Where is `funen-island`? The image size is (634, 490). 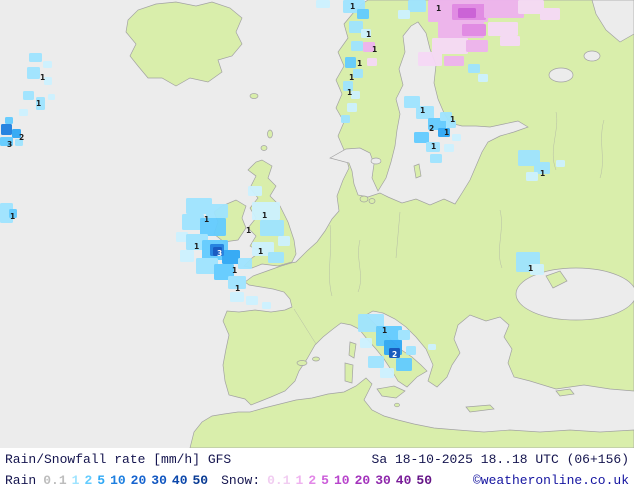
funen-island is located at coordinates (372, 201).